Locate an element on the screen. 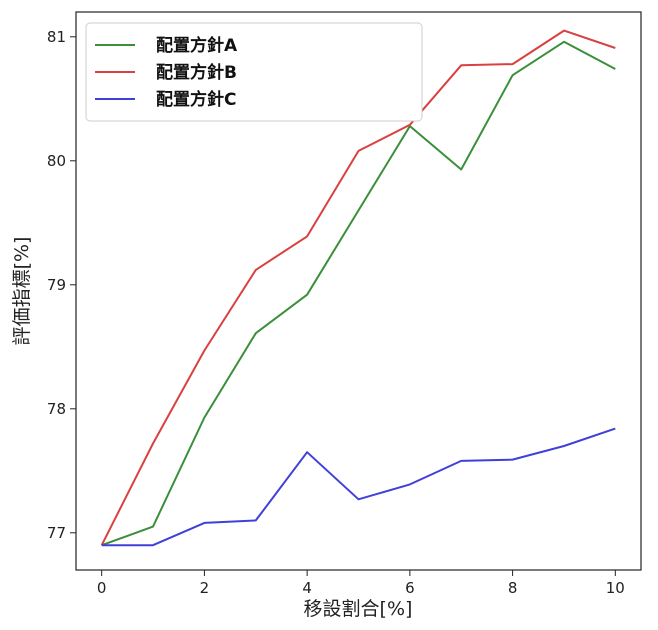 The image size is (658, 630). x-tick-label: 2 is located at coordinates (205, 588).